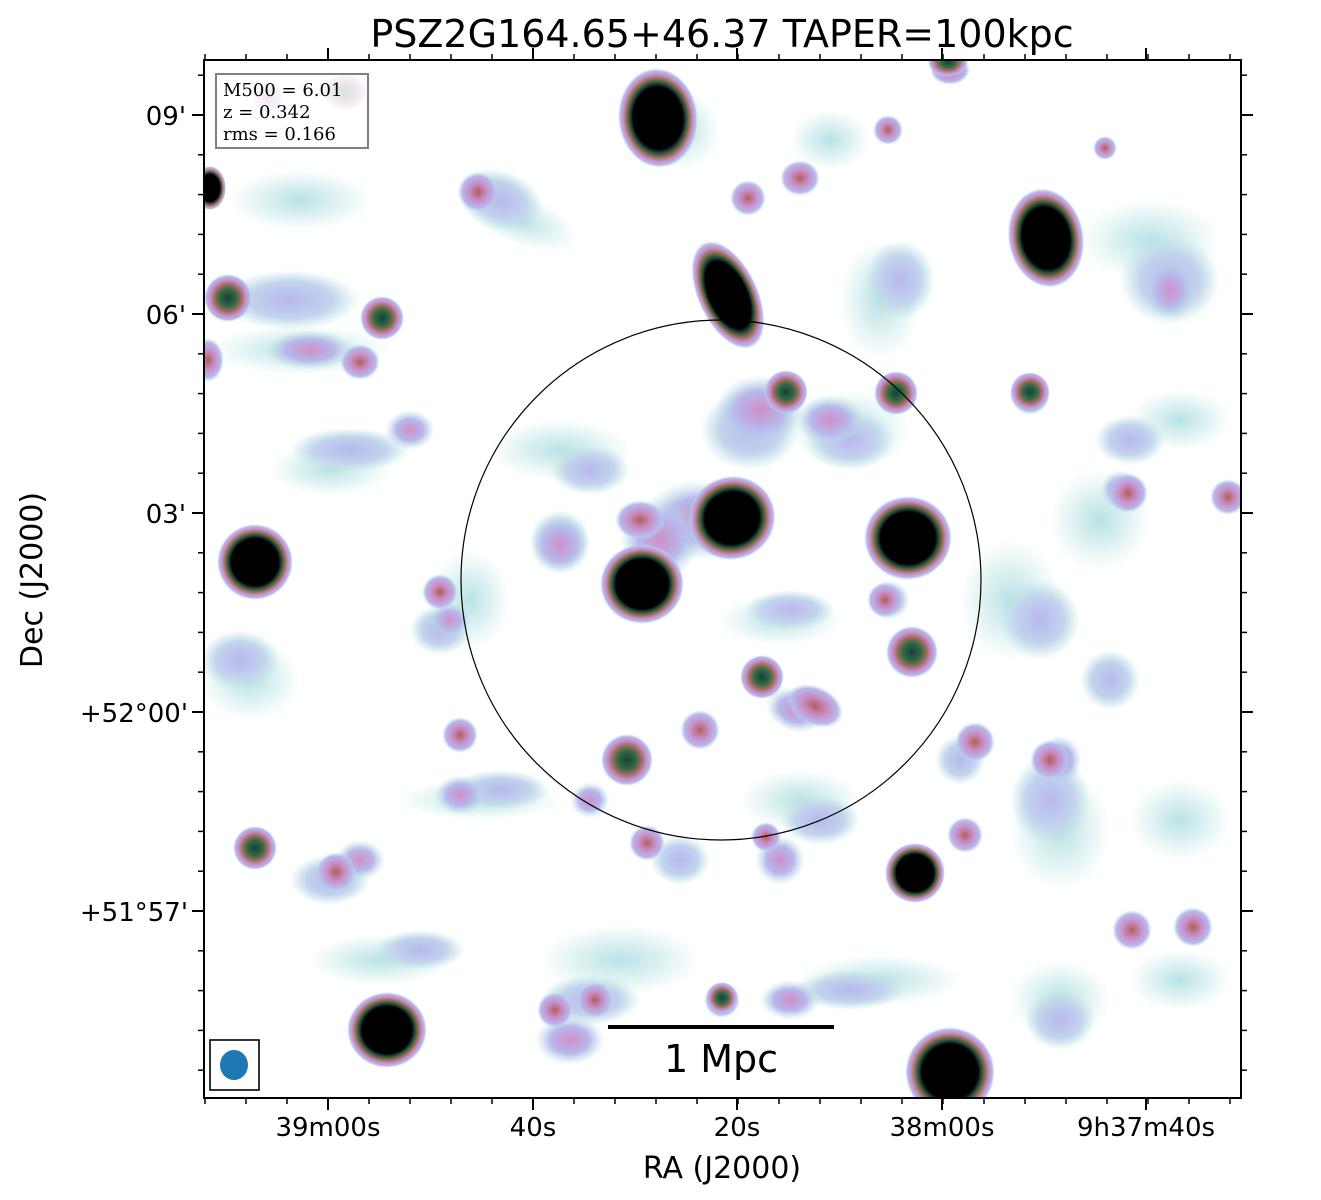  What do you see at coordinates (737, 1128) in the screenshot?
I see `x-tick-label-2: 20s` at bounding box center [737, 1128].